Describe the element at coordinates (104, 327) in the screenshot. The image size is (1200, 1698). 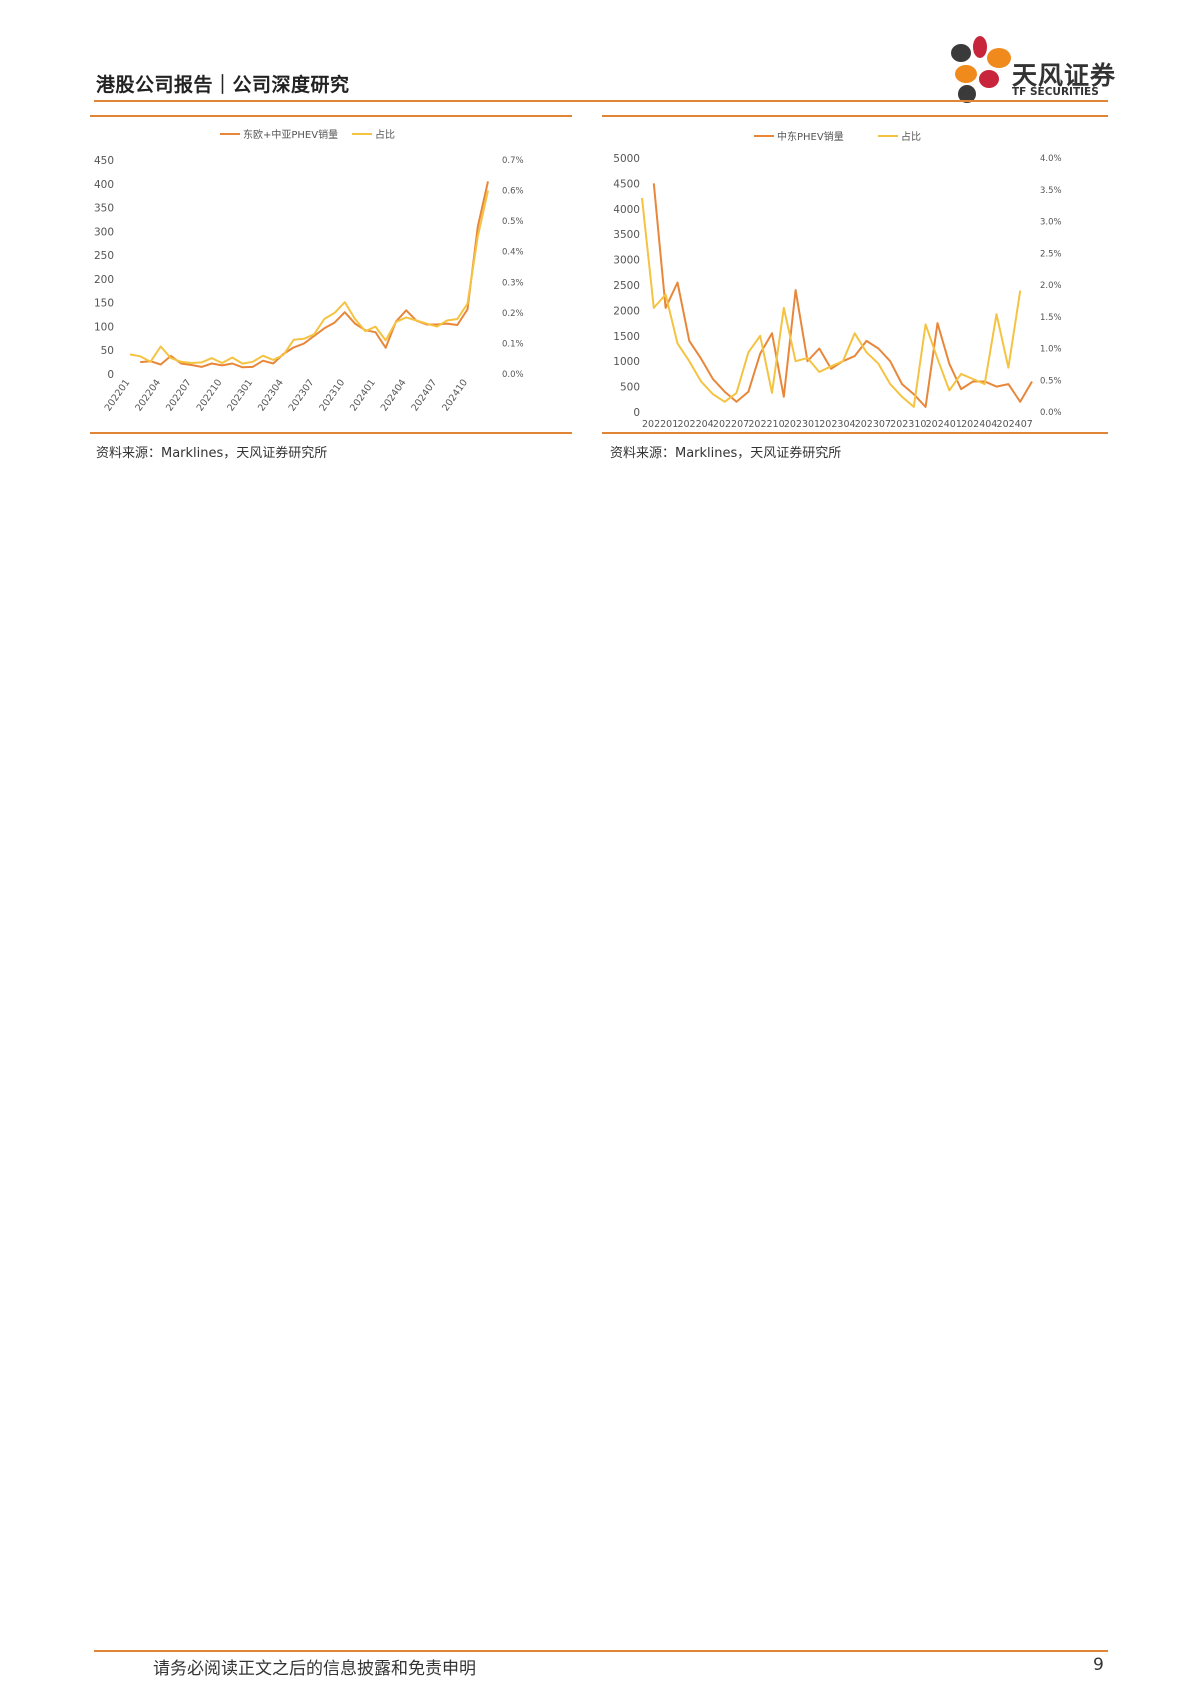
I see `y-left-tick-label: 100` at that location.